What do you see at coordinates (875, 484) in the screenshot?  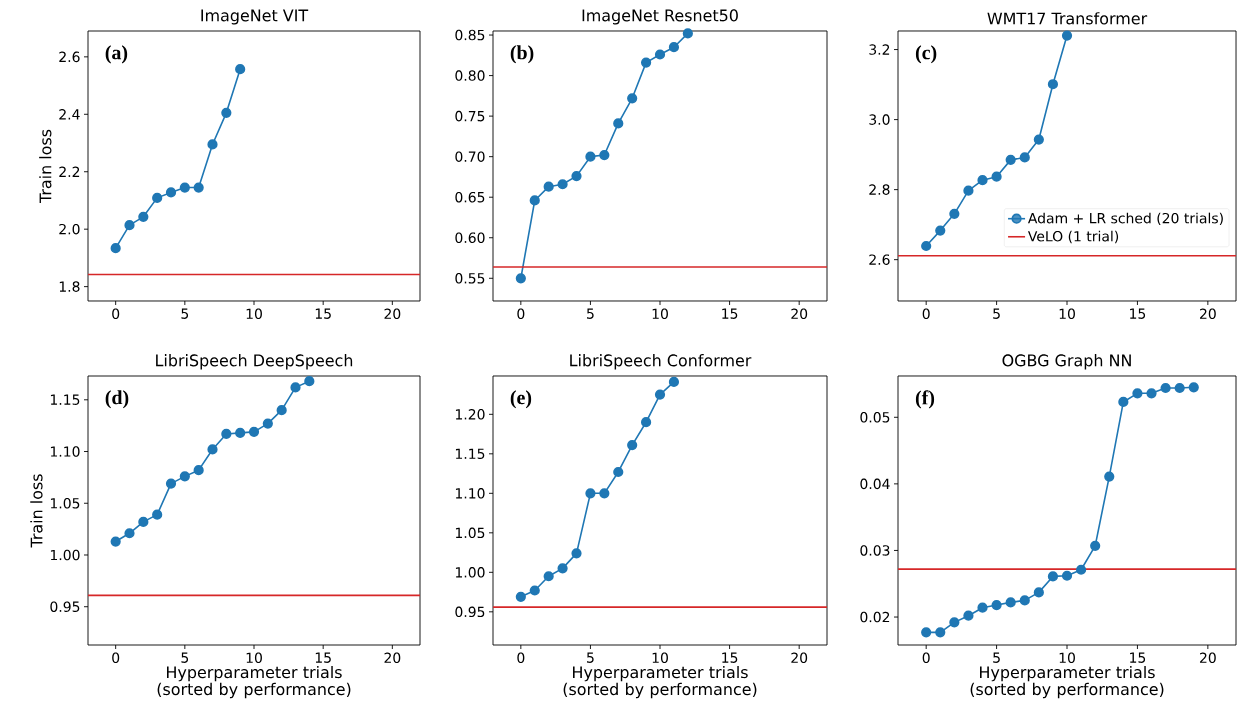 I see `y-tick-label: 0.04` at bounding box center [875, 484].